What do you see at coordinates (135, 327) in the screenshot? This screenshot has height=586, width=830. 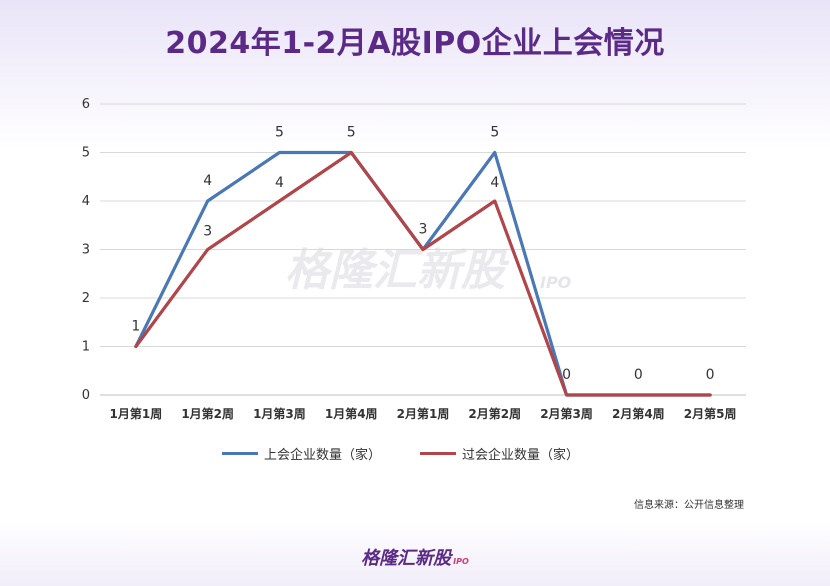 I see `data-label-listed-0: 1` at bounding box center [135, 327].